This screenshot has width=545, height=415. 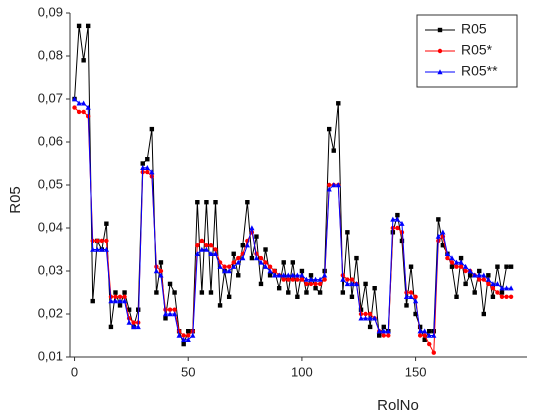 What do you see at coordinates (302, 371) in the screenshot?
I see `x-tick-label: 100` at bounding box center [302, 371].